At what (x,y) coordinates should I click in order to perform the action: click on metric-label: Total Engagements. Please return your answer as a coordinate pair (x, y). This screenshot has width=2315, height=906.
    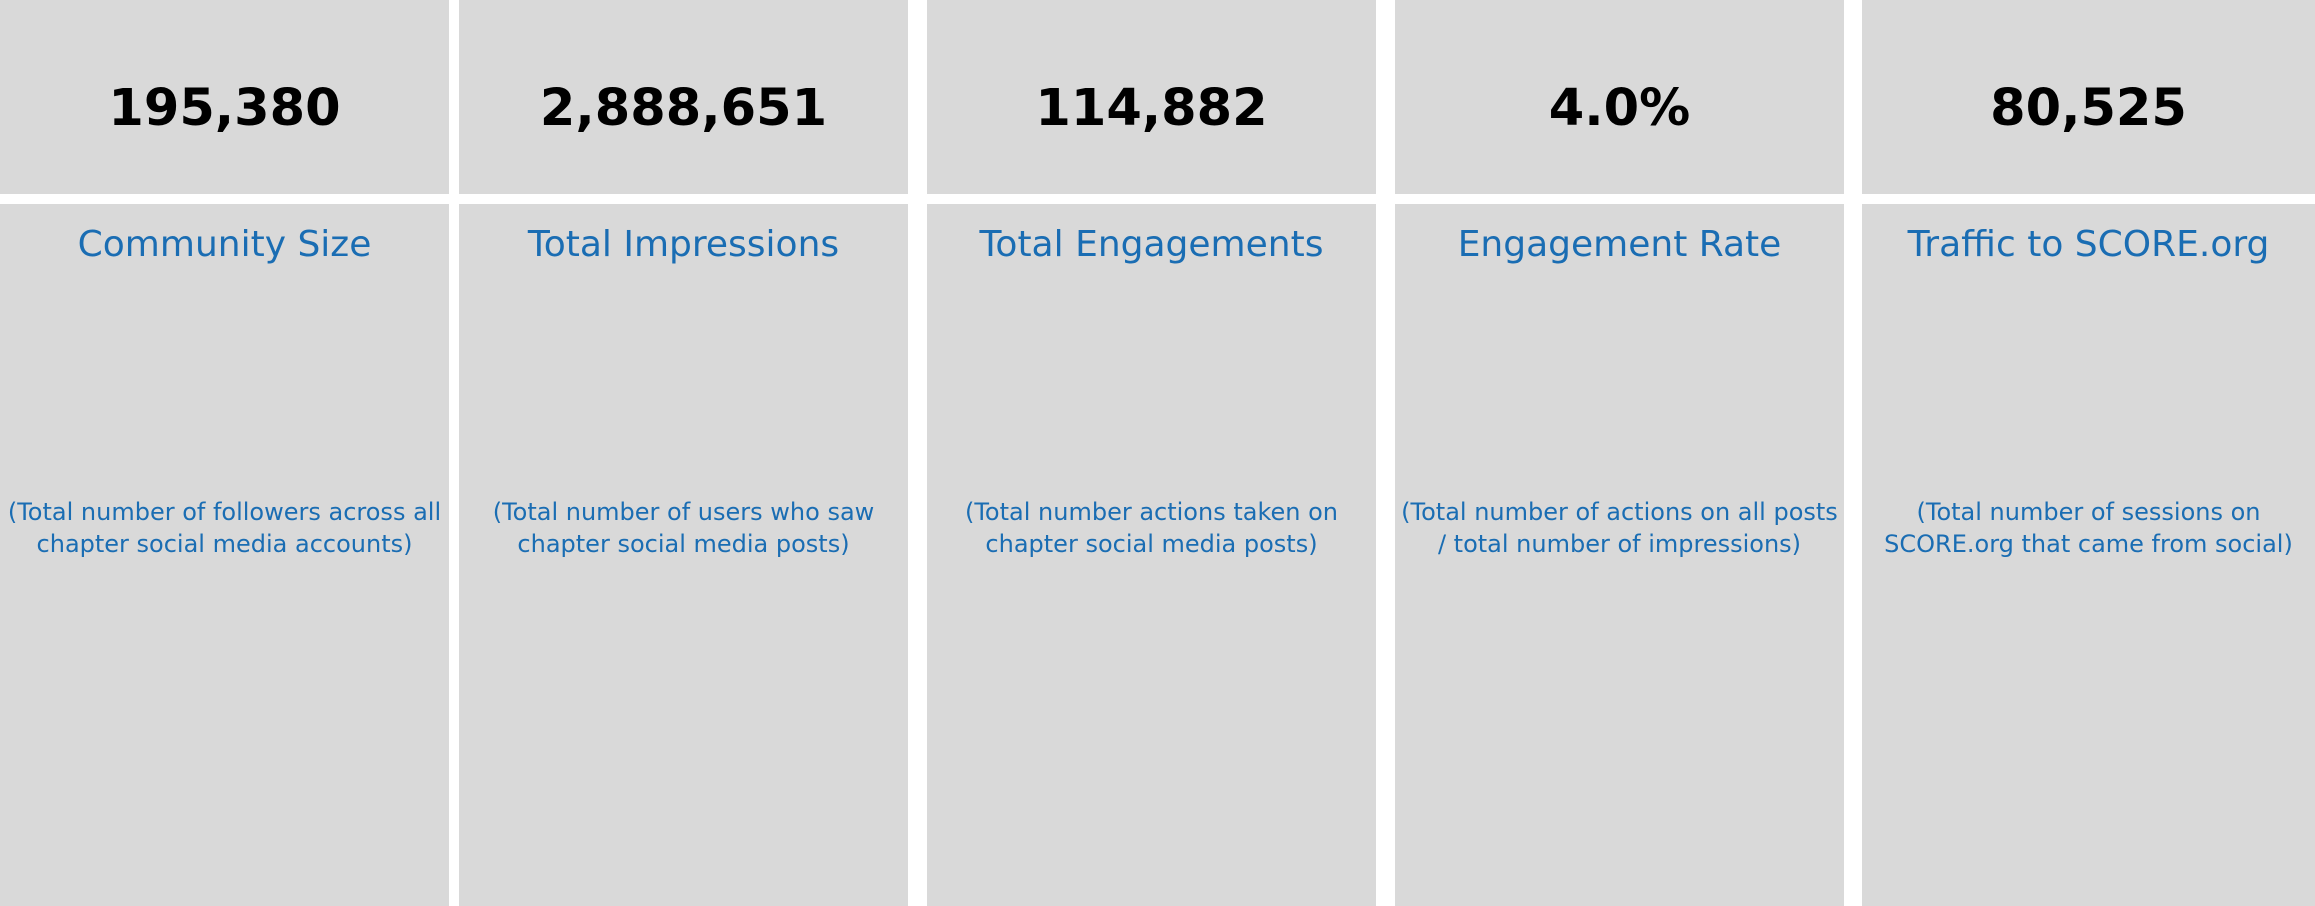
    Looking at the image, I should click on (1151, 244).